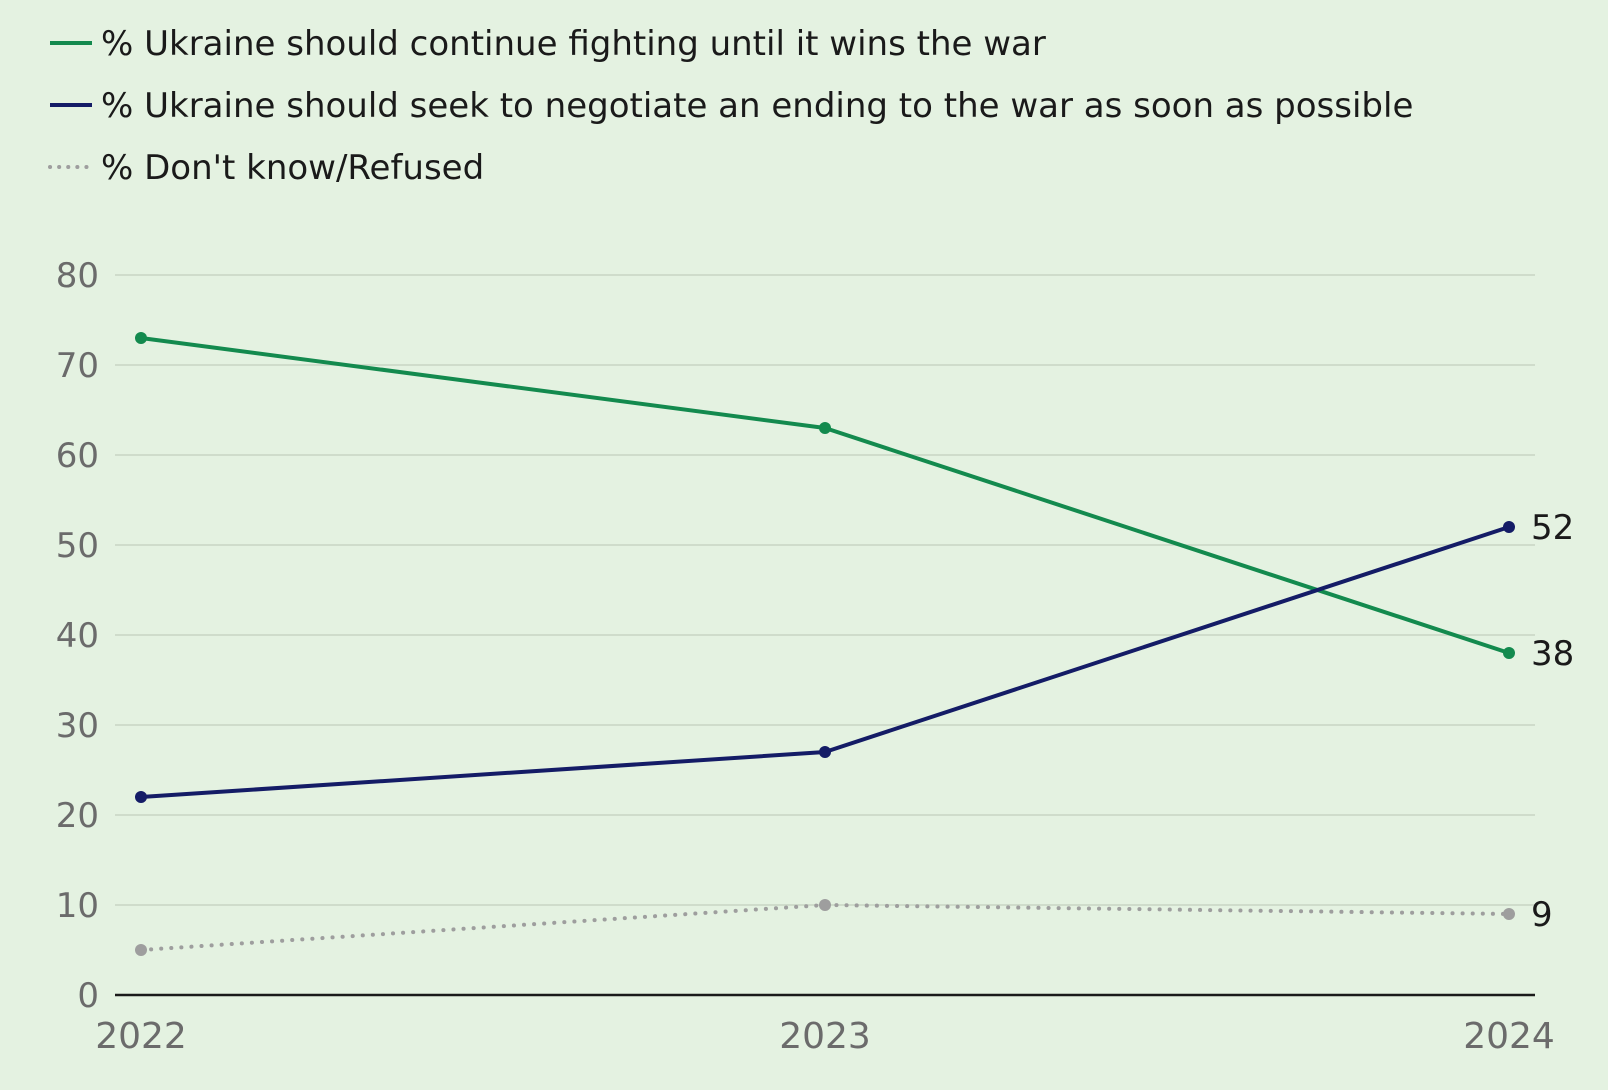  What do you see at coordinates (1552, 654) in the screenshot?
I see `end-label-ukraine-should-continue-fighting-until-i: 38` at bounding box center [1552, 654].